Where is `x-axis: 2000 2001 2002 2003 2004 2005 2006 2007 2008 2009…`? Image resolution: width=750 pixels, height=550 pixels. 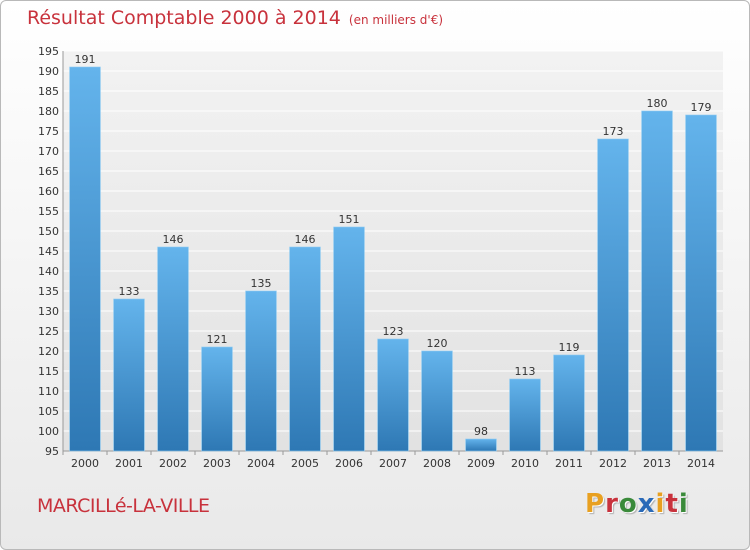
x-axis: 2000 2001 2002 2003 2004 2005 2006 2007 2008 2009… is located at coordinates (388, 460).